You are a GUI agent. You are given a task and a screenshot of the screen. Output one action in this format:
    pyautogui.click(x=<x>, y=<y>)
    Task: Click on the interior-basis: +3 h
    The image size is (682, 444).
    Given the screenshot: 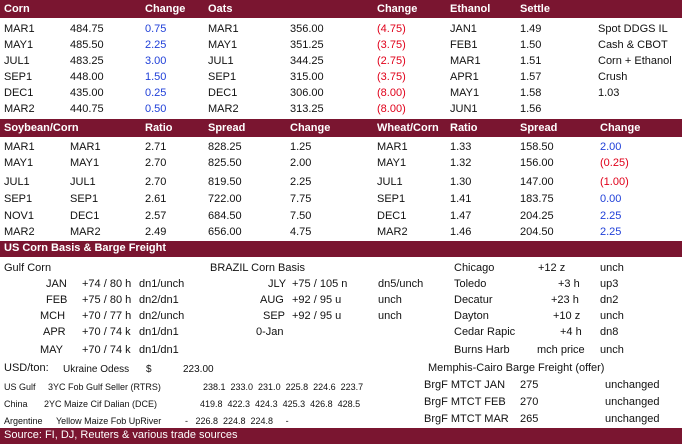 What is the action you would take?
    pyautogui.click(x=569, y=284)
    